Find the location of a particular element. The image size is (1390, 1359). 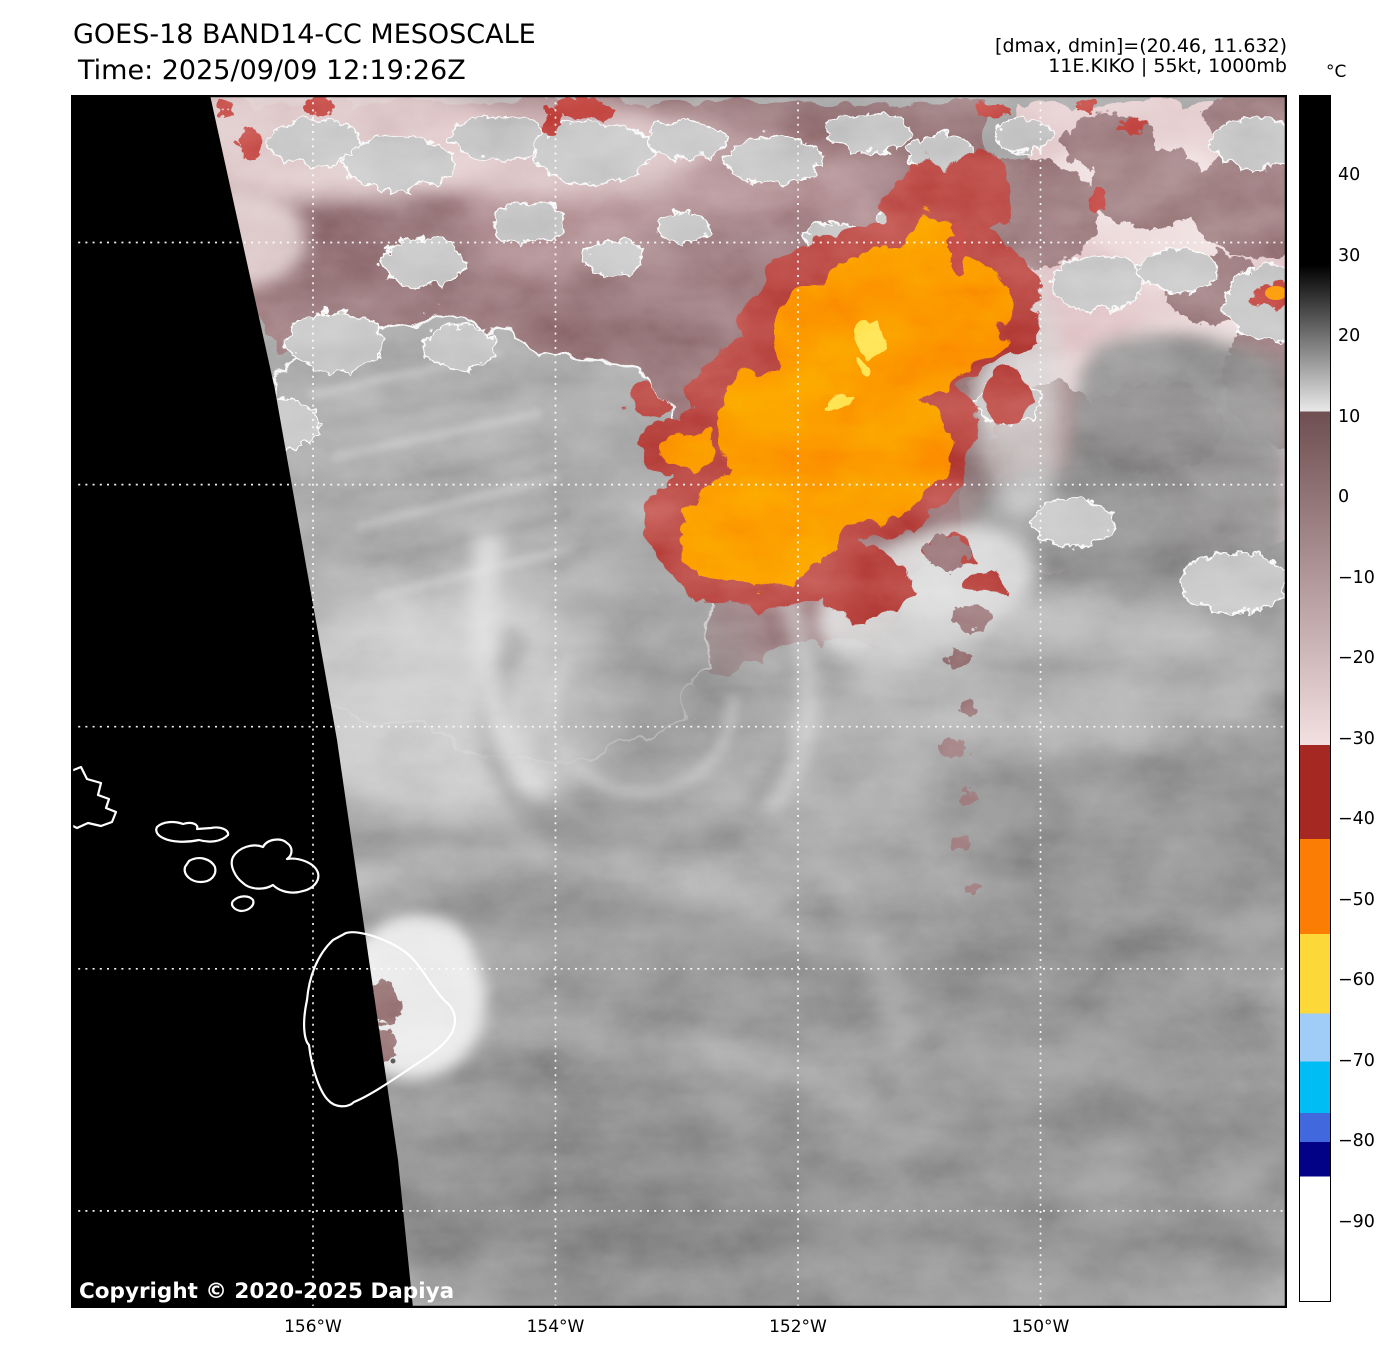

lon-tick-label: 156°W is located at coordinates (313, 1327).